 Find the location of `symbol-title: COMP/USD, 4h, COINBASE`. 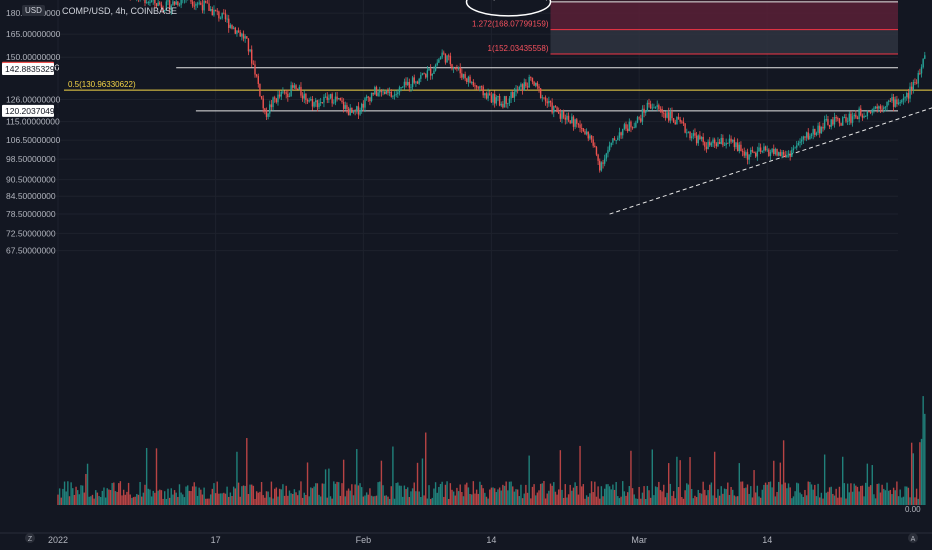

symbol-title: COMP/USD, 4h, COINBASE is located at coordinates (120, 11).